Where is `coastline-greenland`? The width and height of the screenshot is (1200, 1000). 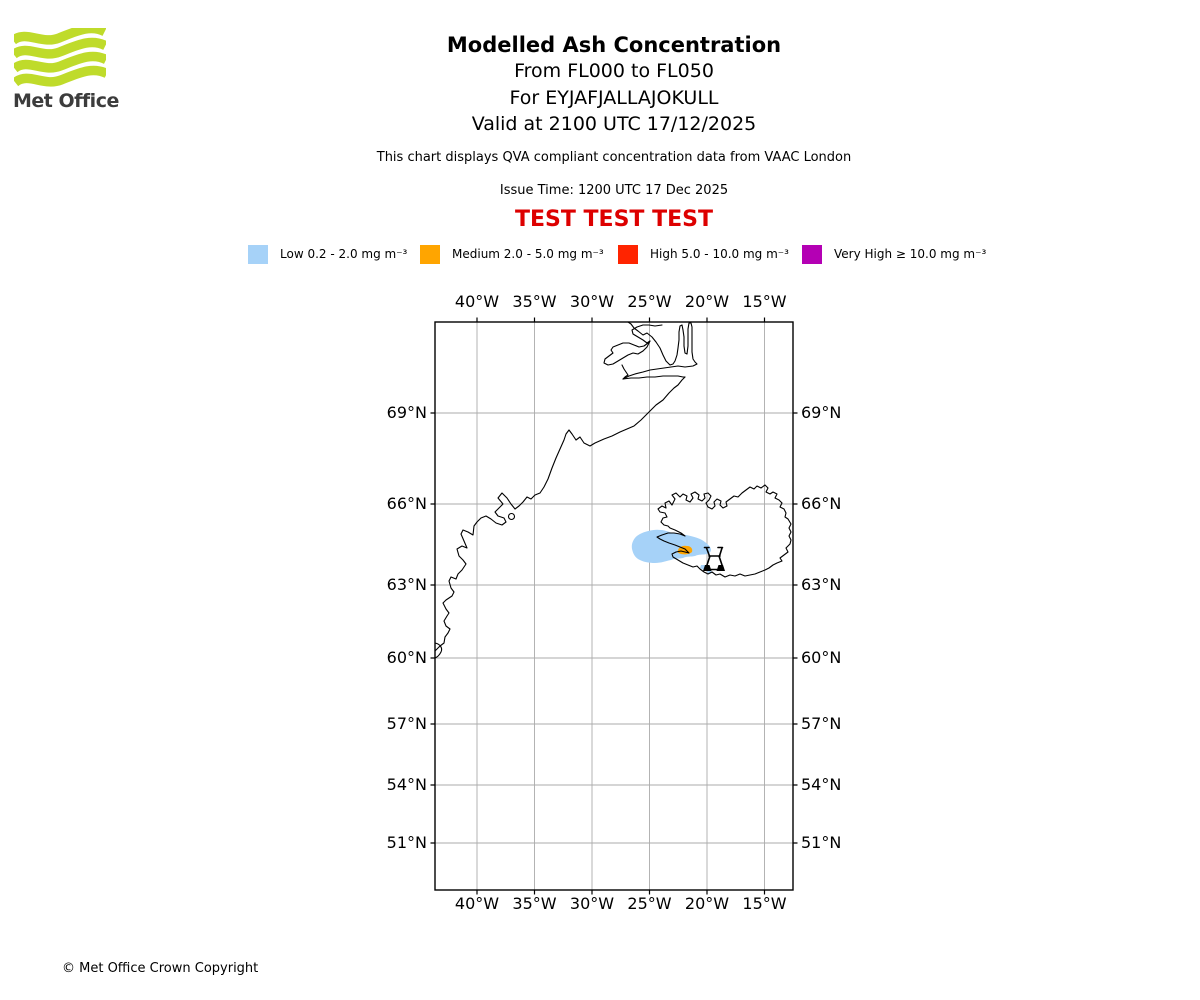 coastline-greenland is located at coordinates (566, 490).